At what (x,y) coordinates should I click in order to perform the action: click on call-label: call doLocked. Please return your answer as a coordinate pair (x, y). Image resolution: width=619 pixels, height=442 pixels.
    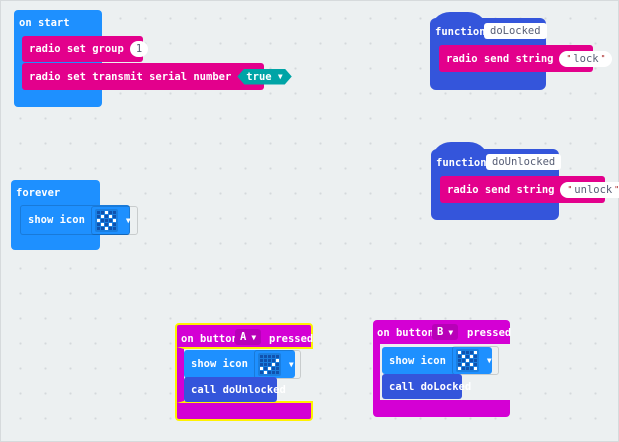
    Looking at the image, I should click on (430, 386).